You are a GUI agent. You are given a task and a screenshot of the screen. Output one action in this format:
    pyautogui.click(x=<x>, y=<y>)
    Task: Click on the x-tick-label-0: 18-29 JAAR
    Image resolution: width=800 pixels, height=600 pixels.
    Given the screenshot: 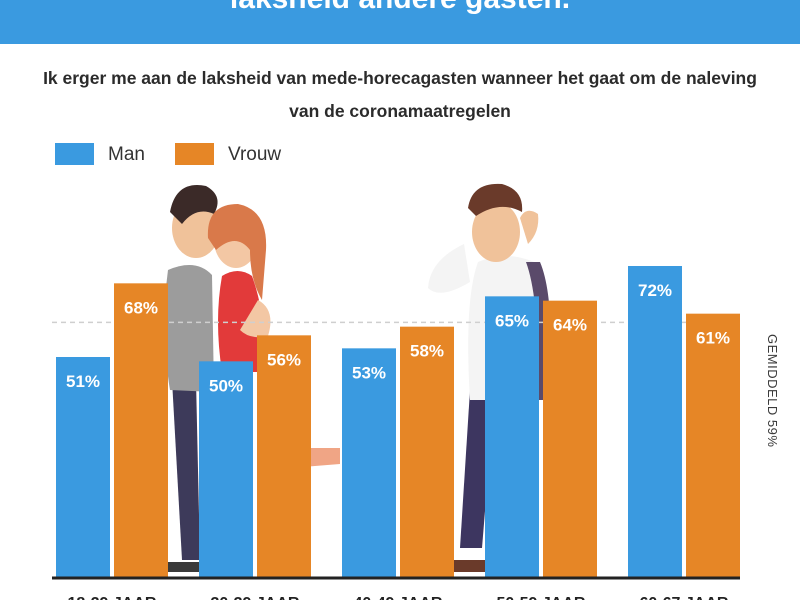 What is the action you would take?
    pyautogui.click(x=112, y=597)
    